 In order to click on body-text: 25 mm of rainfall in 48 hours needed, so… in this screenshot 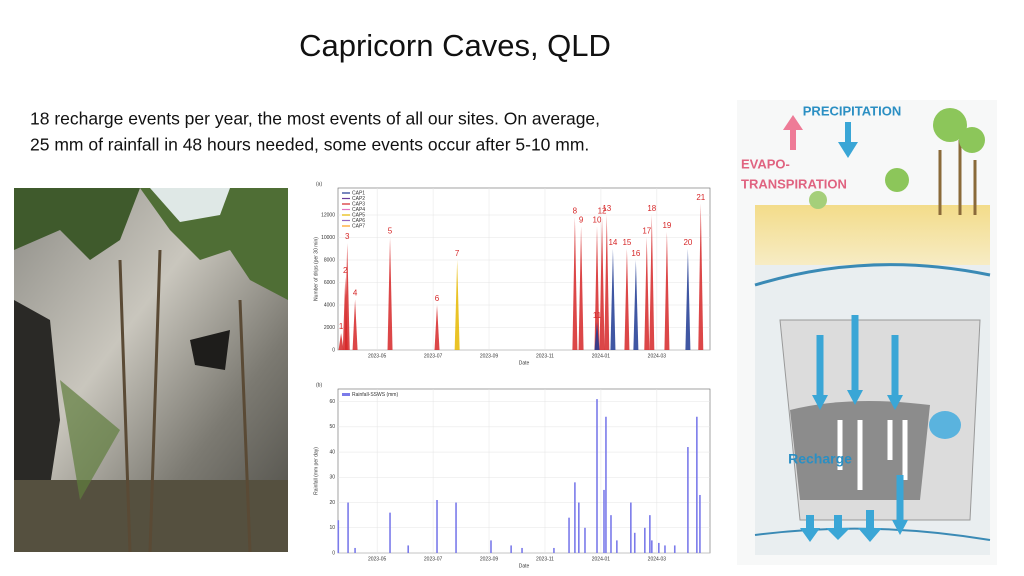, I will do `click(309, 145)`.